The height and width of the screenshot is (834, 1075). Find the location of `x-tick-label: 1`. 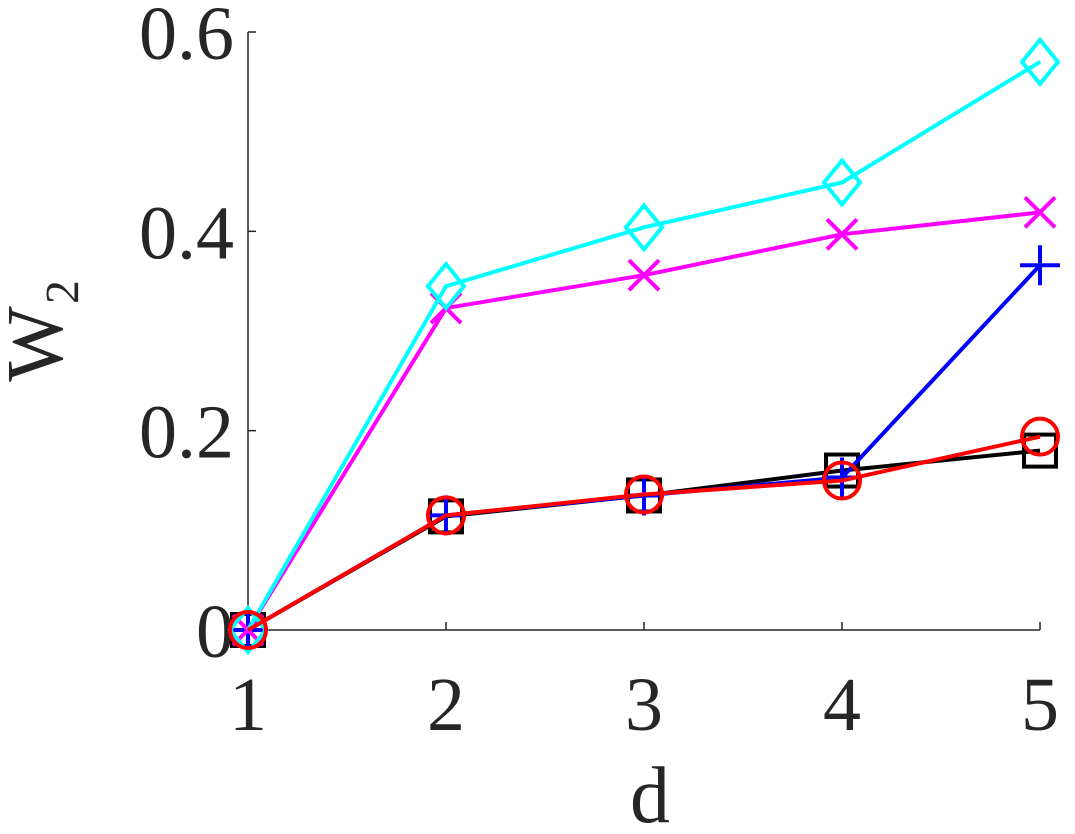

x-tick-label: 1 is located at coordinates (248, 705).